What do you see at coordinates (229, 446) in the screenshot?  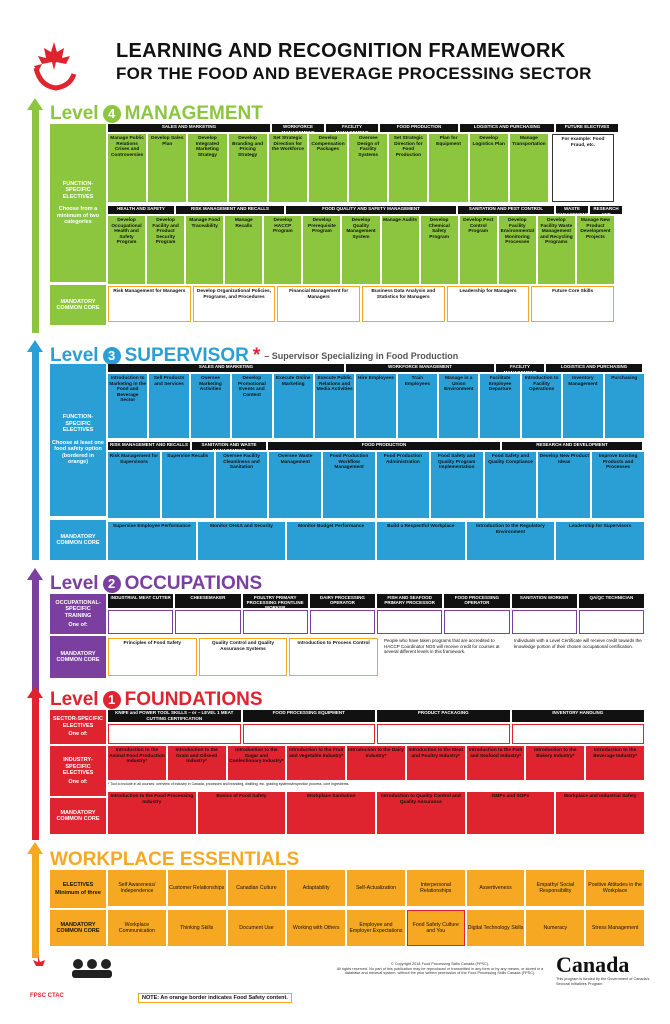 I see `category-header: SANITATION AND WASTE MANAGEMENT` at bounding box center [229, 446].